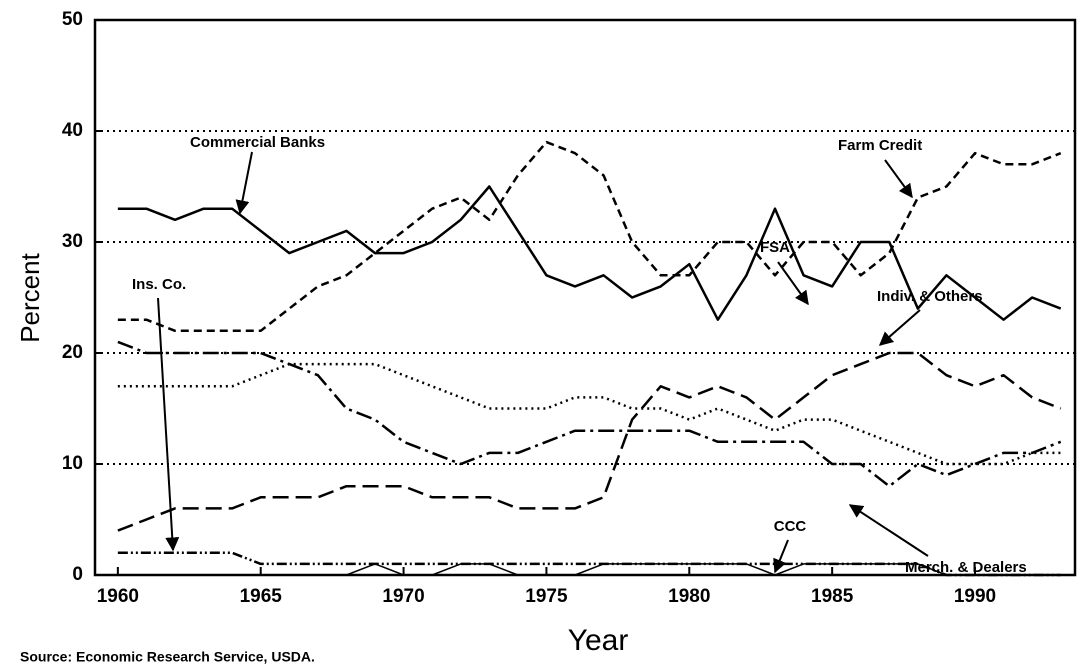  Describe the element at coordinates (832, 596) in the screenshot. I see `x-tick-label: 1985` at that location.